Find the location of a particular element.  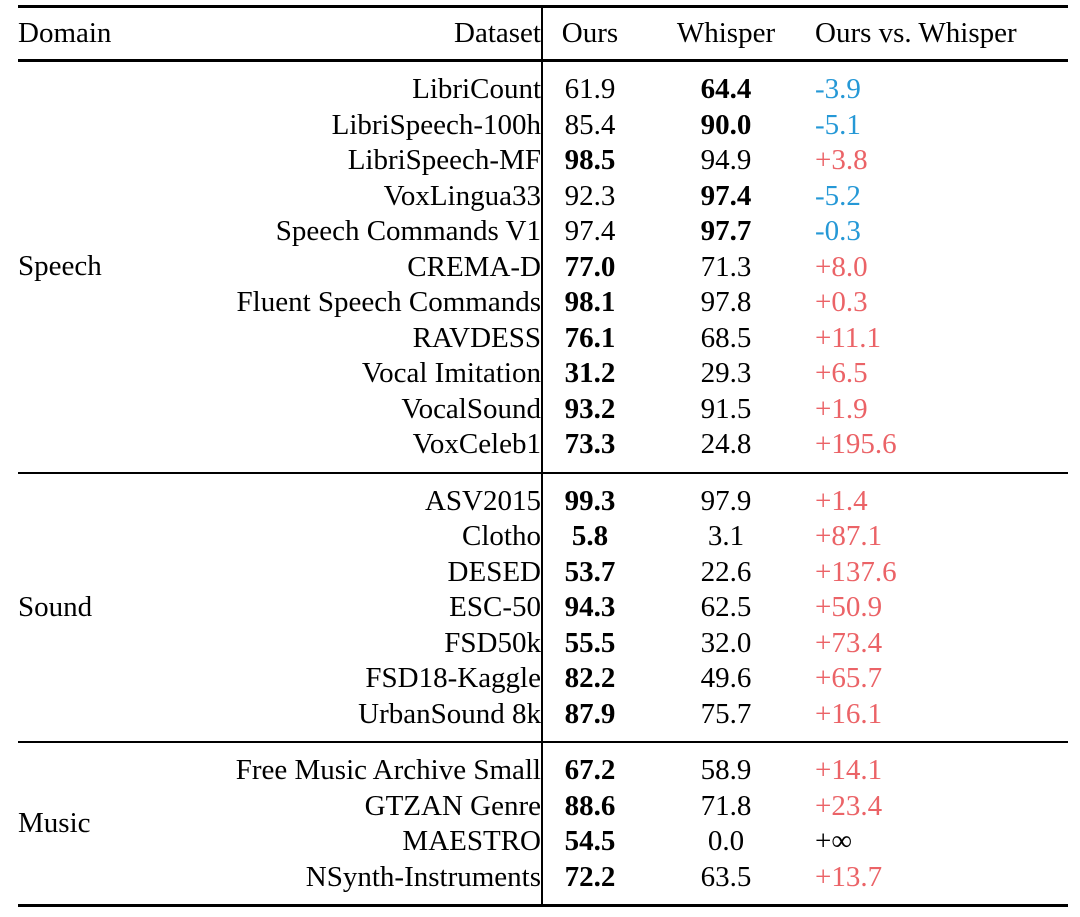

table-row: Speech Commands V1 97.4 97.7 -0.3 is located at coordinates (543, 232).